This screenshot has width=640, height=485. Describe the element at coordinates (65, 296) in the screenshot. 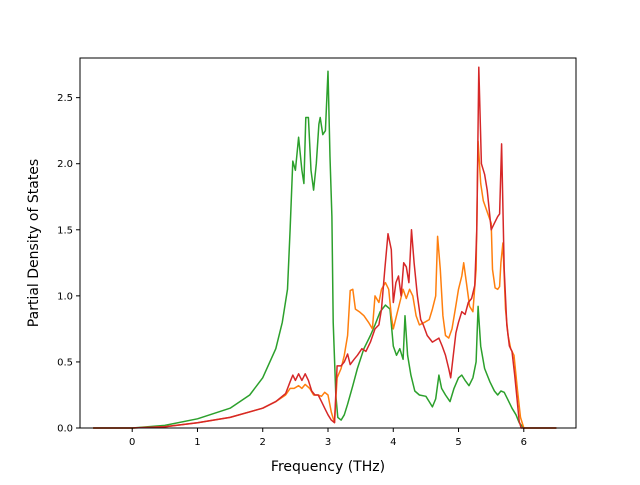

I see `y-tick-label: 1.0` at that location.